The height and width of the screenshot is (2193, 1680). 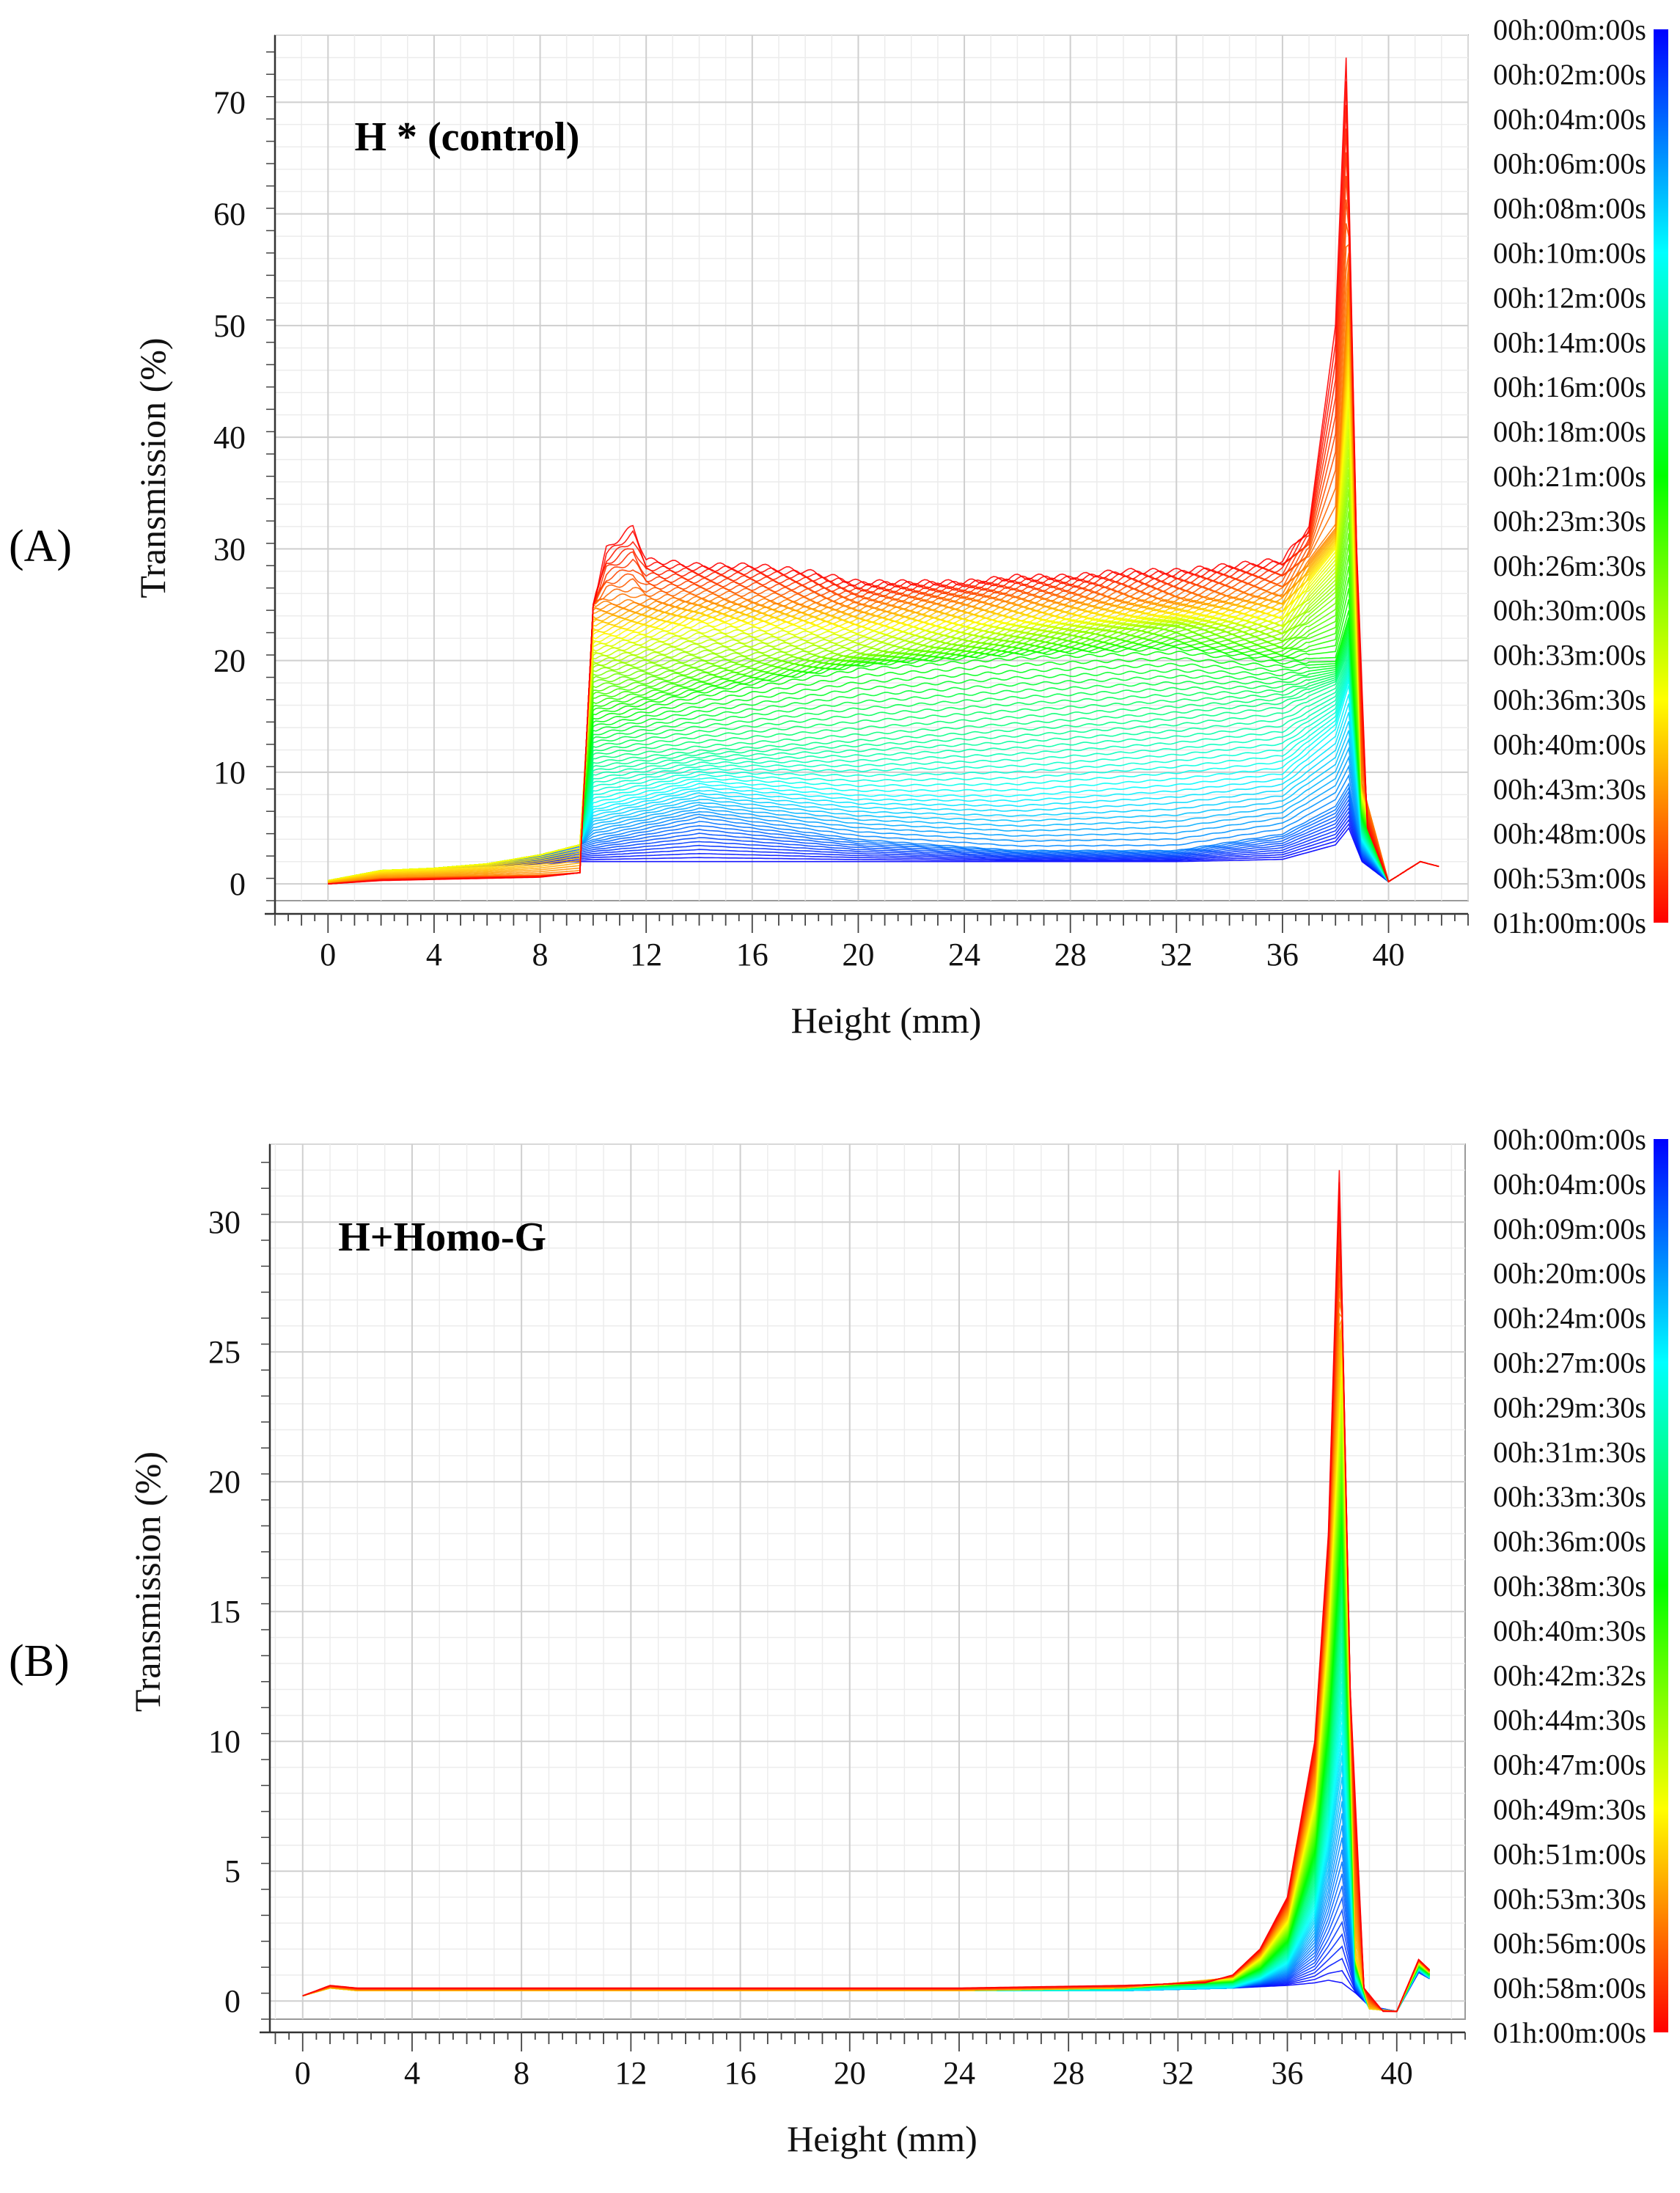 I want to click on chart-a-x-tick-label: 36, so click(x=1283, y=955).